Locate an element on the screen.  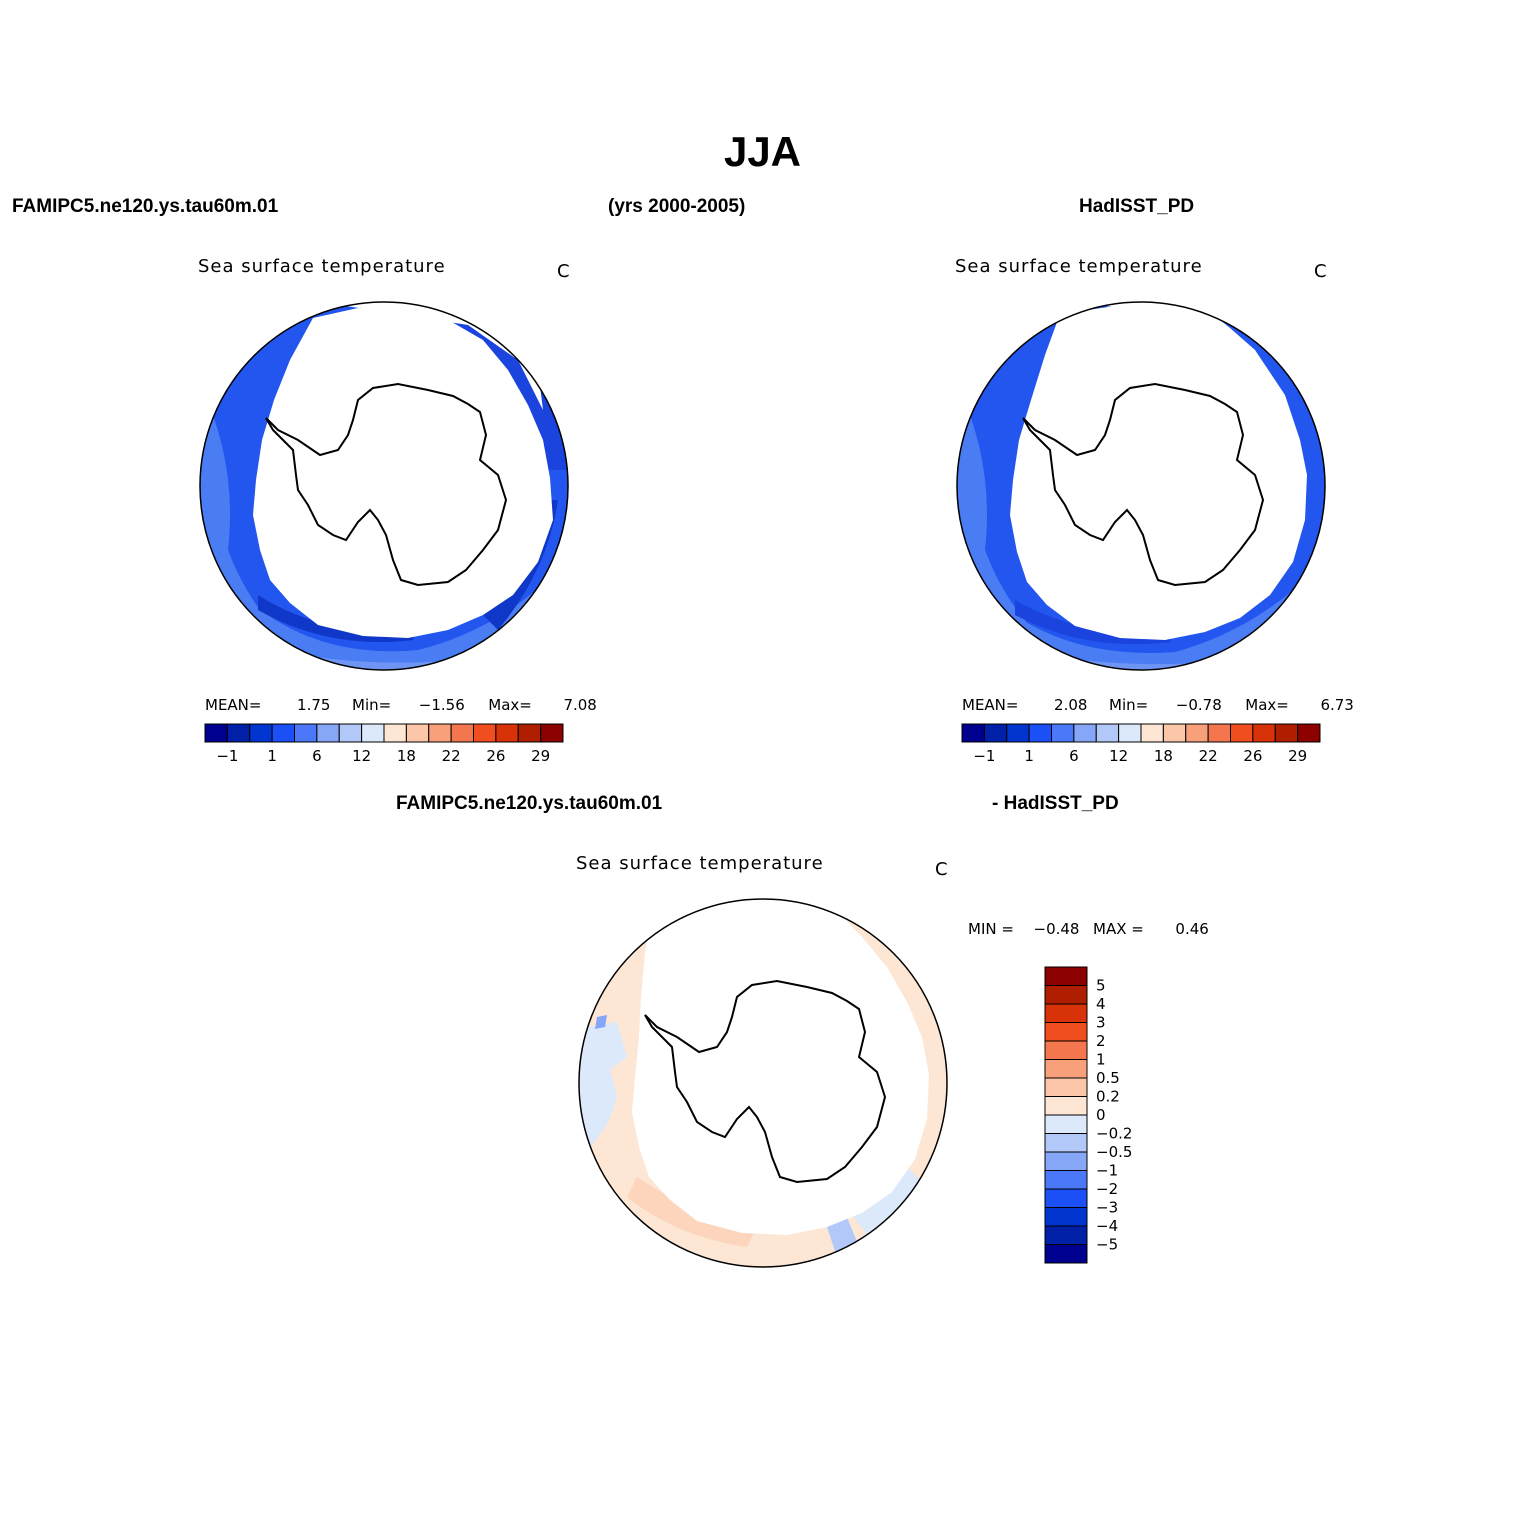
mean-value: 1.75 is located at coordinates (314, 705).